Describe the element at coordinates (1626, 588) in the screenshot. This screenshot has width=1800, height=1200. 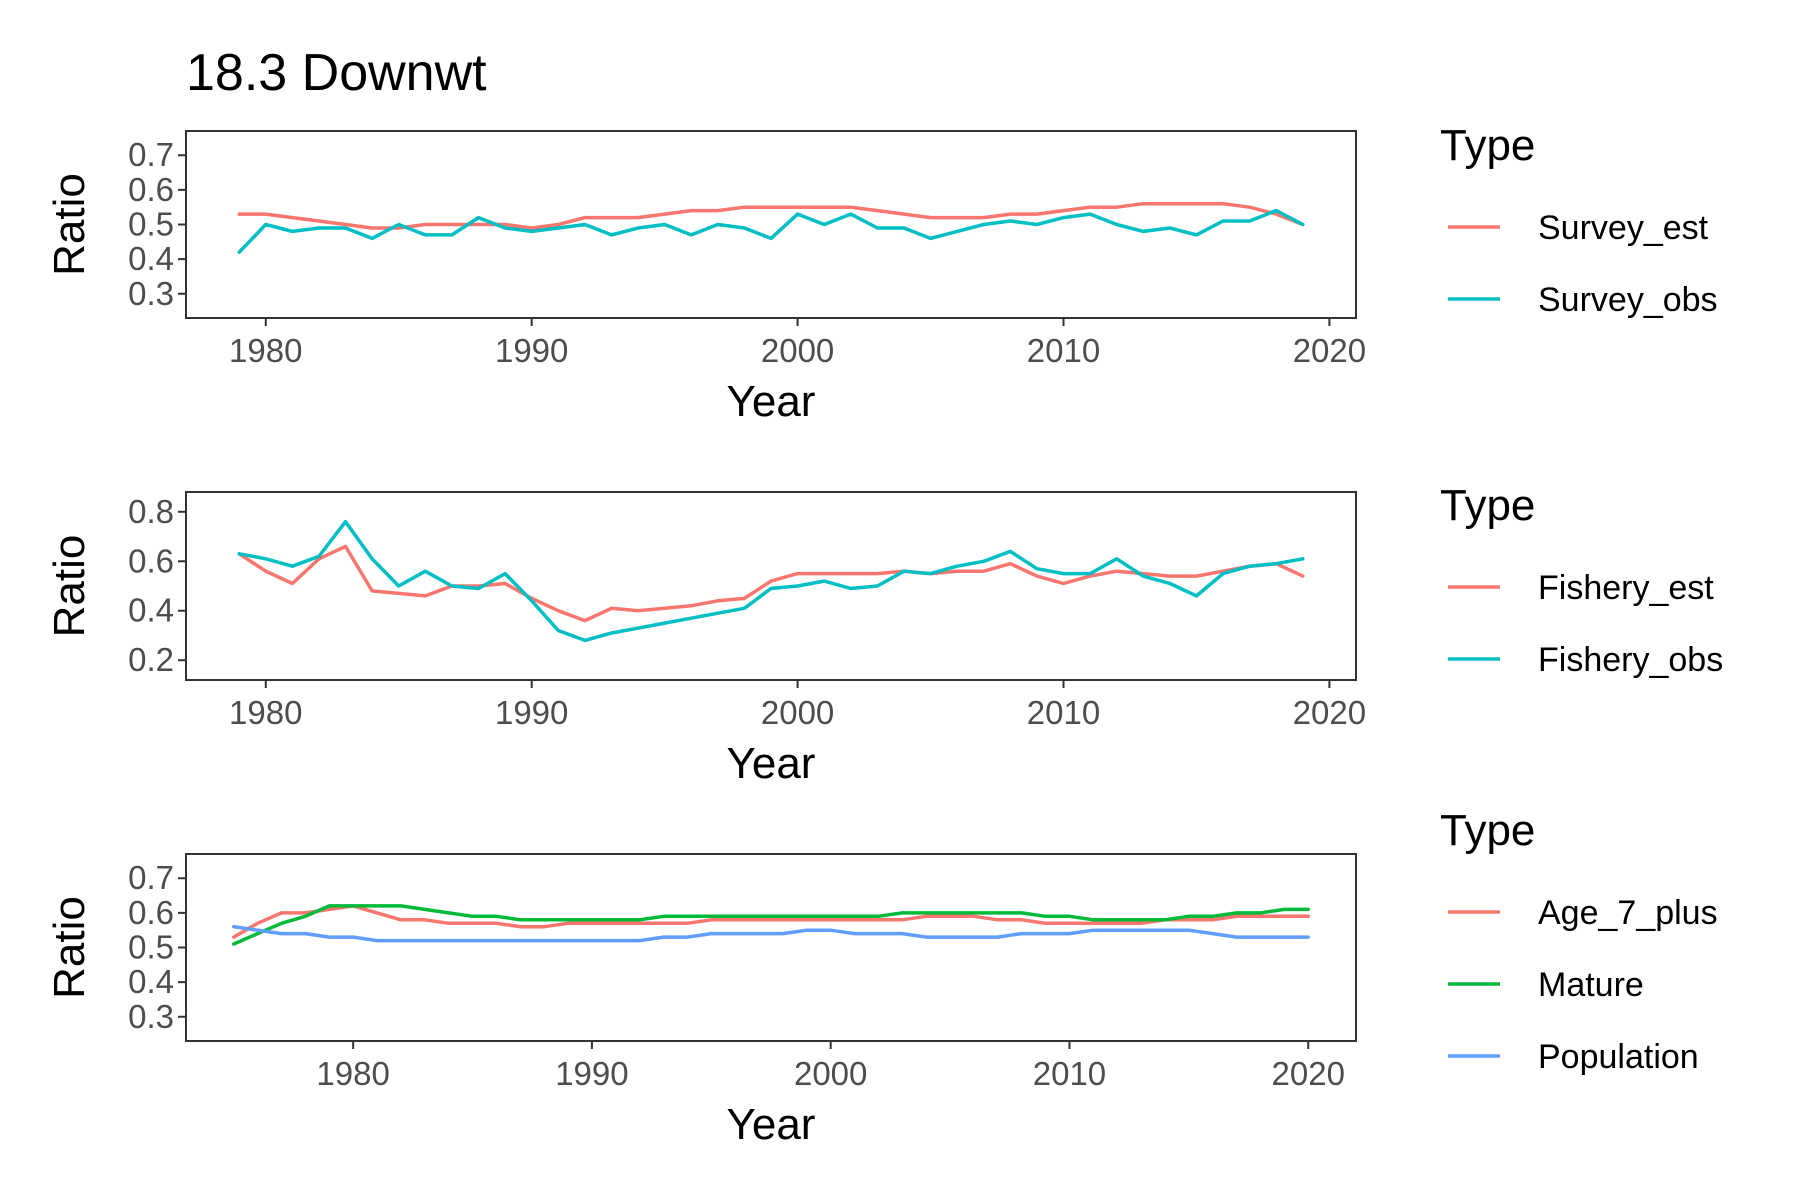
I see `legend-label: Fishery_est` at that location.